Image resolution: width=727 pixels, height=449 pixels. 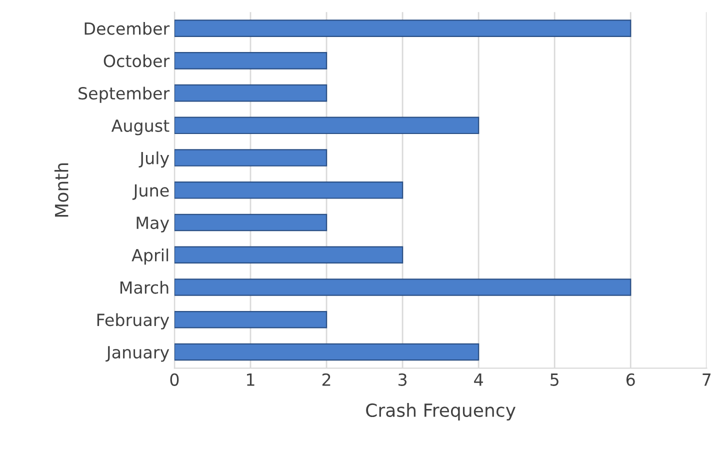 What do you see at coordinates (174, 379) in the screenshot?
I see `x-tick-label: 0` at bounding box center [174, 379].